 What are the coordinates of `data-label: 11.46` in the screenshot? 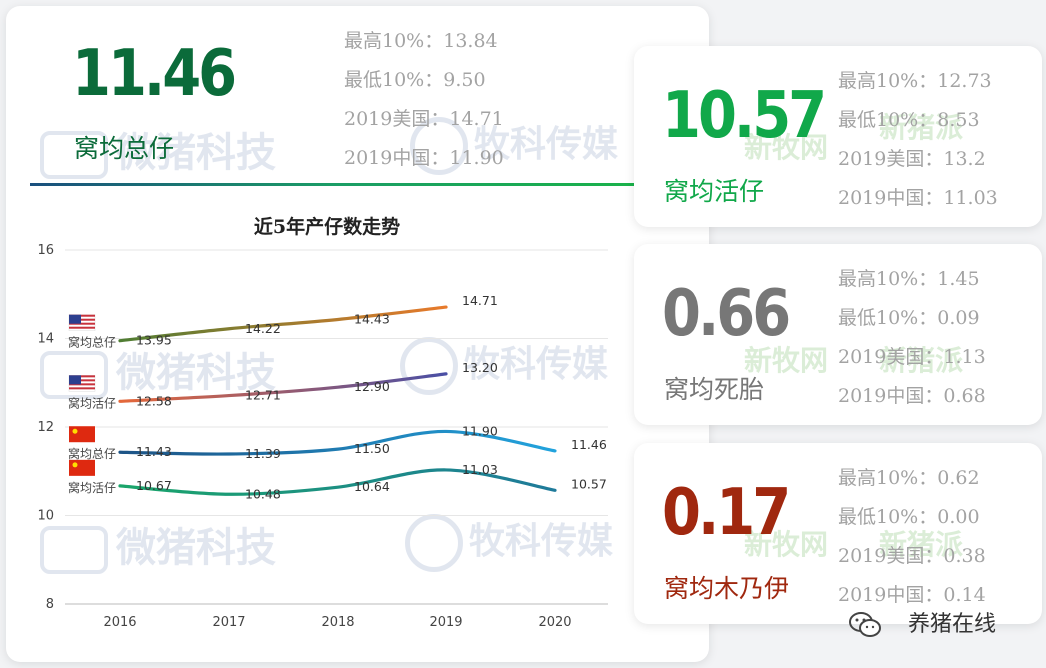 It's located at (589, 444).